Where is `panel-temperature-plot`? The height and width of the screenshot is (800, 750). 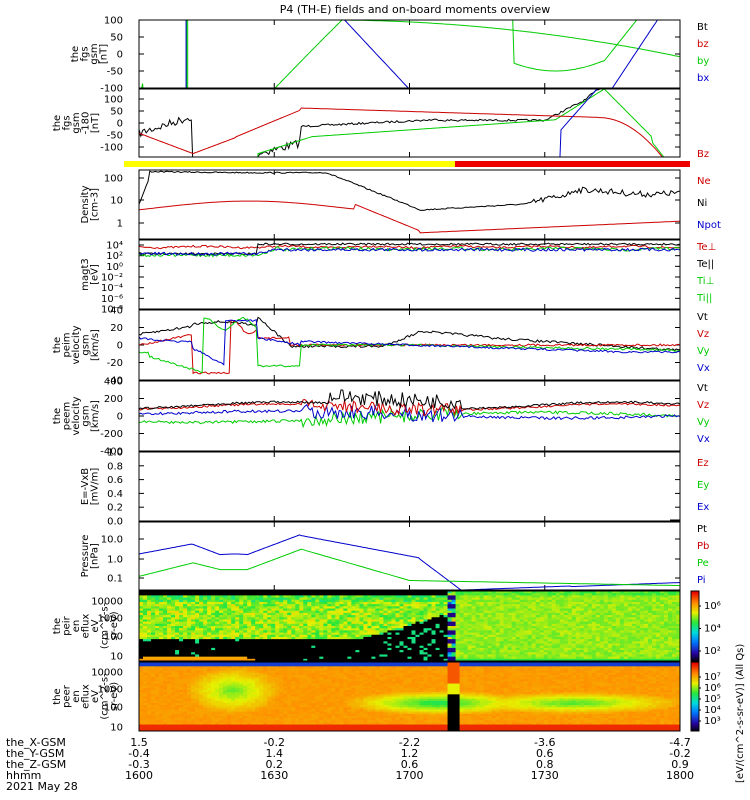 panel-temperature-plot is located at coordinates (409, 250).